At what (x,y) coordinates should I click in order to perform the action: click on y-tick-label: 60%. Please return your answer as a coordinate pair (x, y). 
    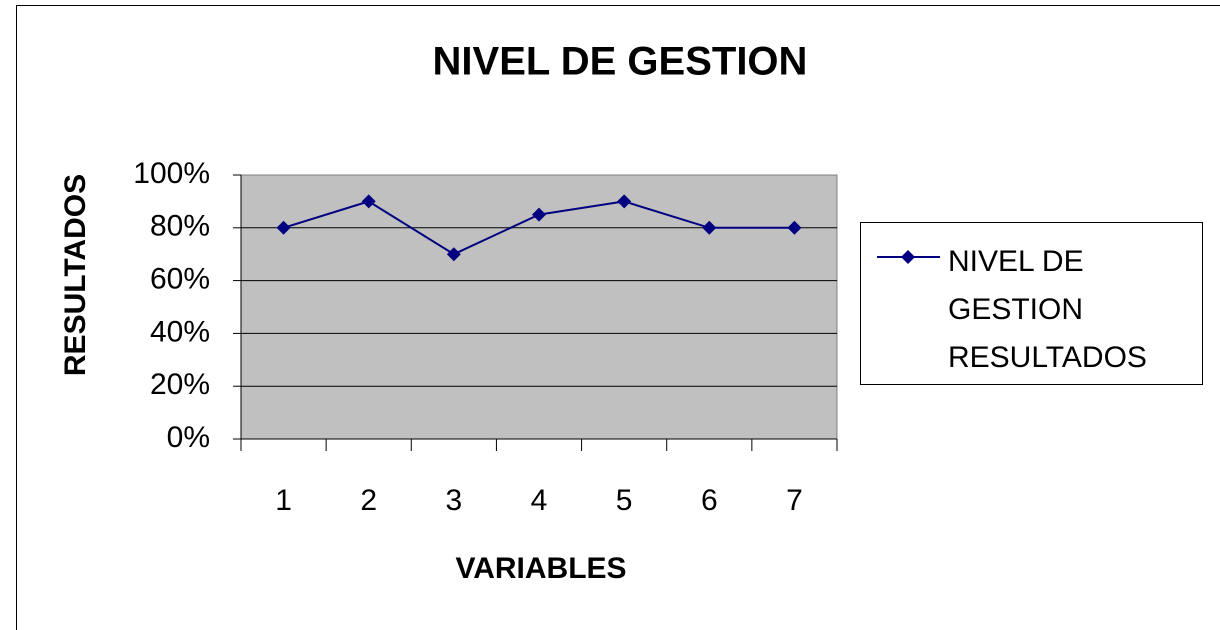
    Looking at the image, I should click on (180, 279).